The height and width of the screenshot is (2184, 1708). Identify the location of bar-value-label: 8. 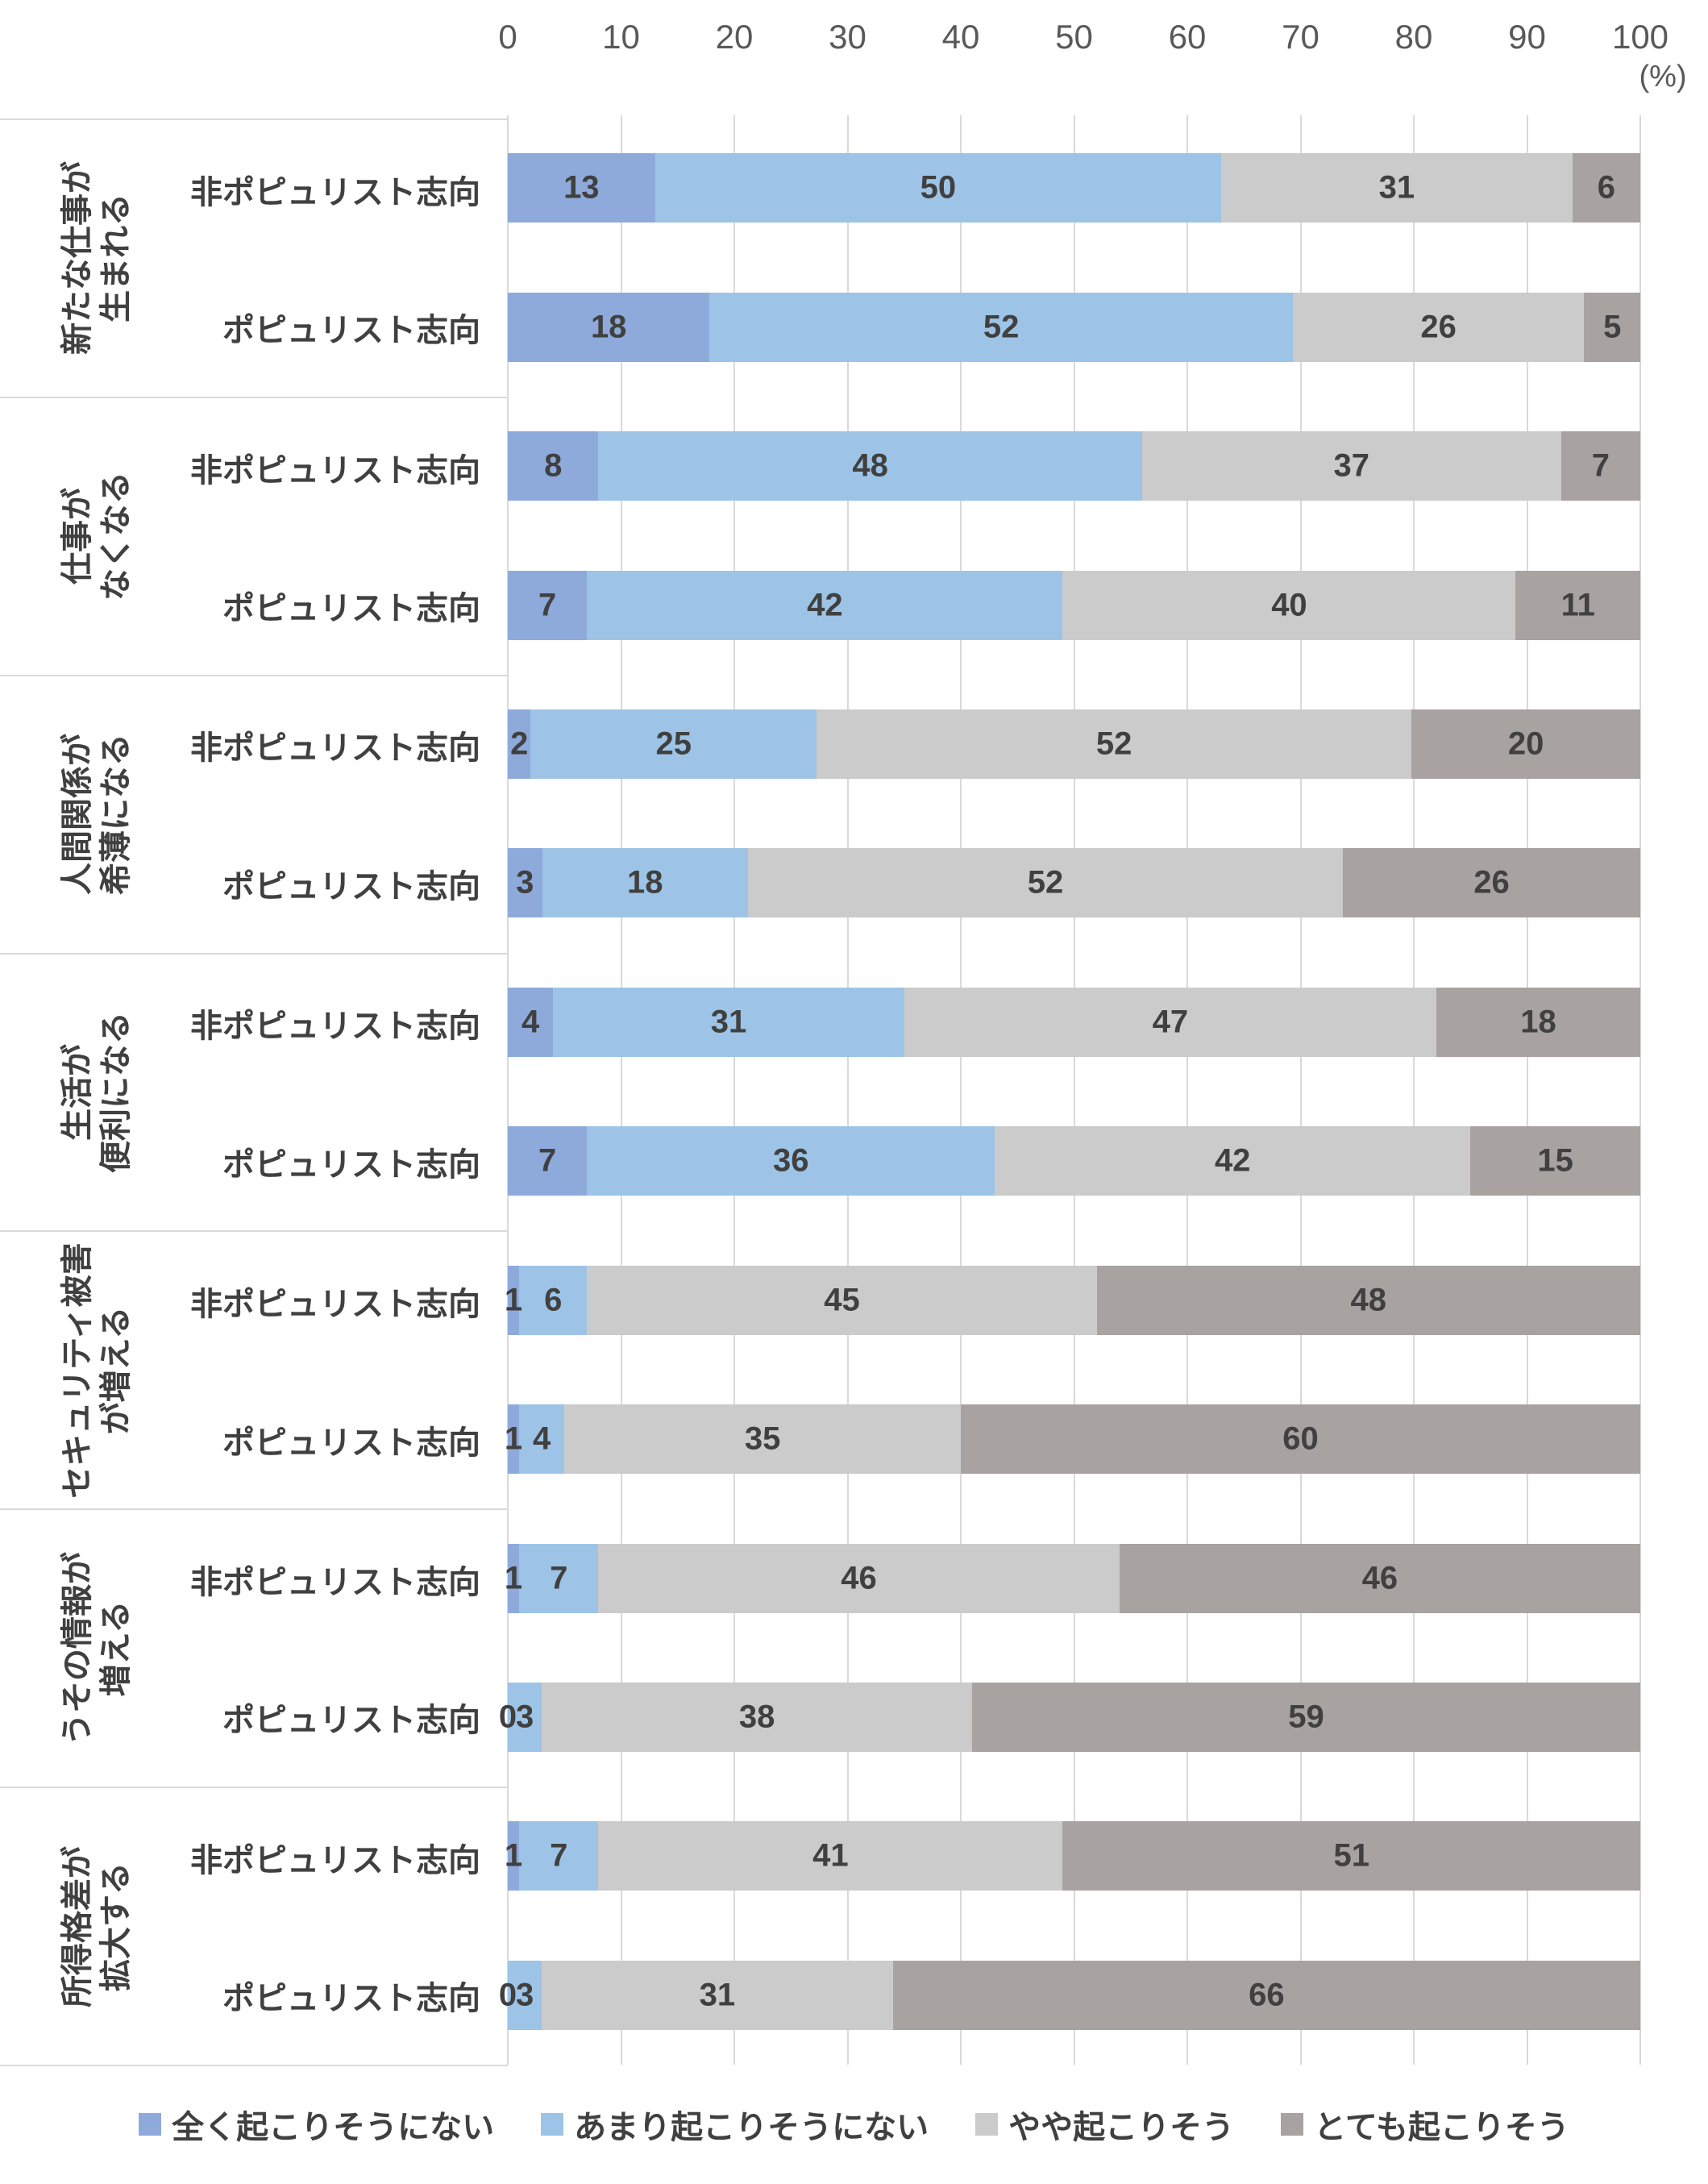
(553, 465).